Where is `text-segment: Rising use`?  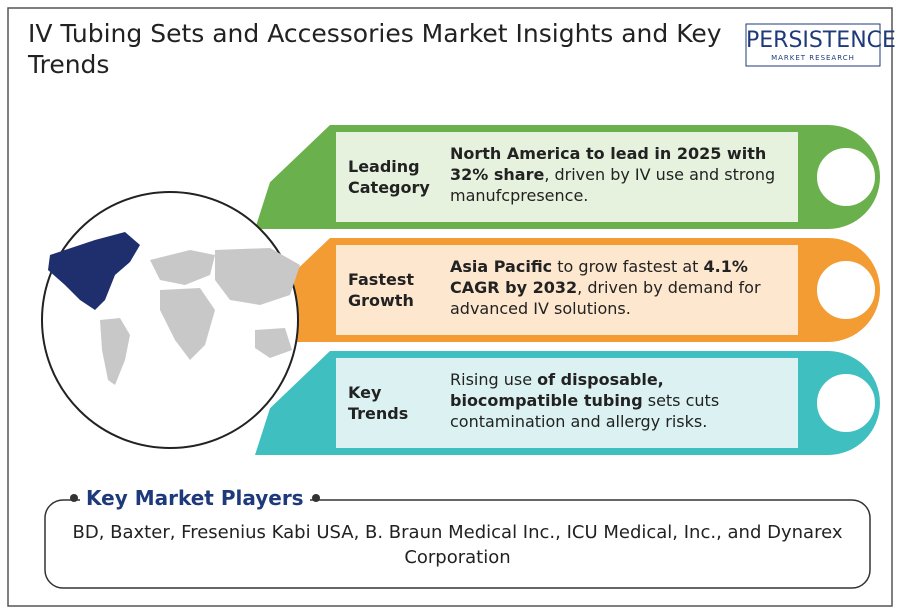 text-segment: Rising use is located at coordinates (494, 379).